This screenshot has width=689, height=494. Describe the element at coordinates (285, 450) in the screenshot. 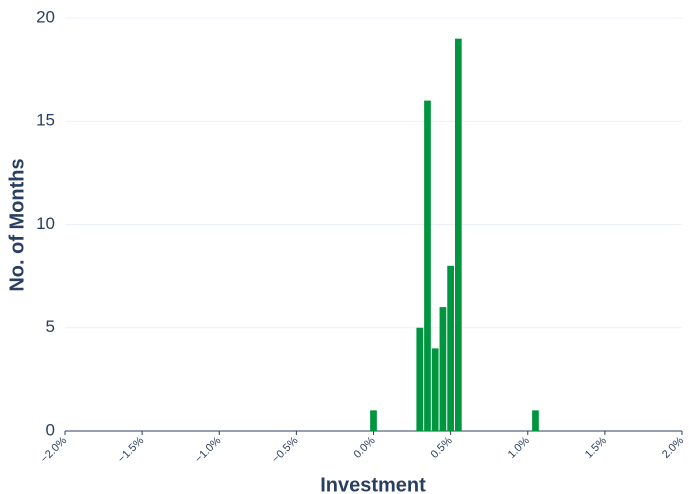

I see `x-tick-label: −0.5%` at that location.